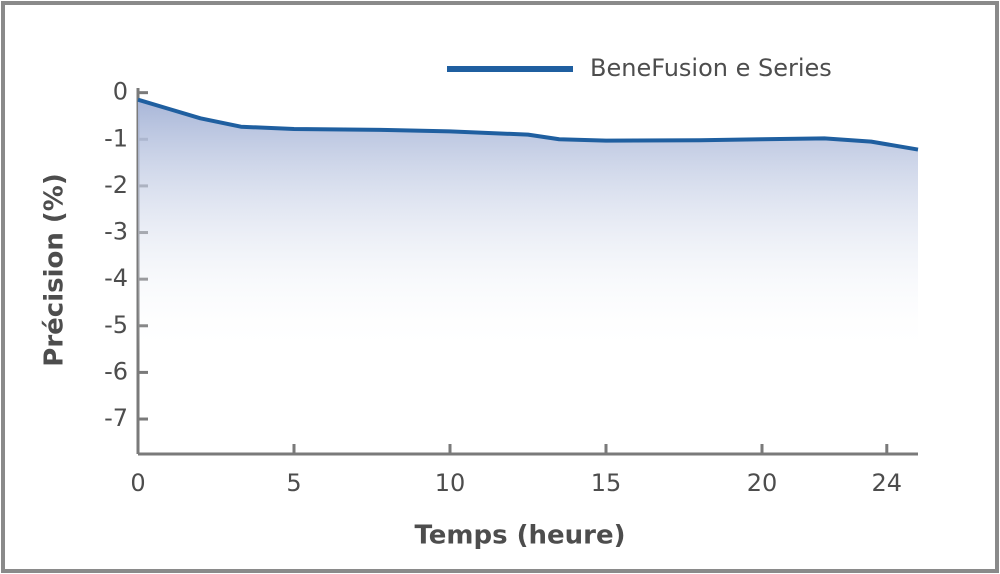 This screenshot has width=1000, height=574. Describe the element at coordinates (606, 483) in the screenshot. I see `x-tick-label: 15` at that location.